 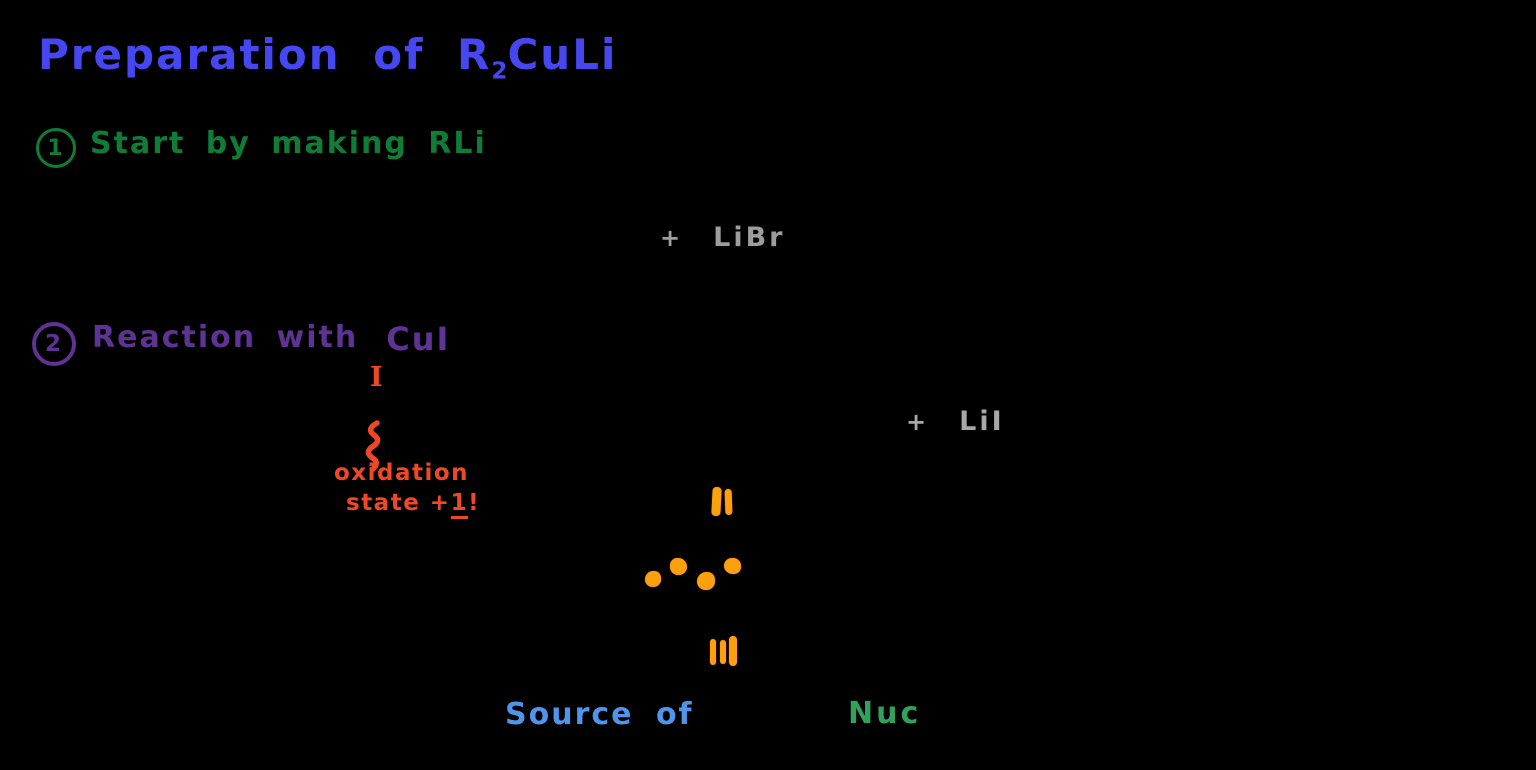 I want to click on step-1: 1 Start by making RLi, so click(x=261, y=147).